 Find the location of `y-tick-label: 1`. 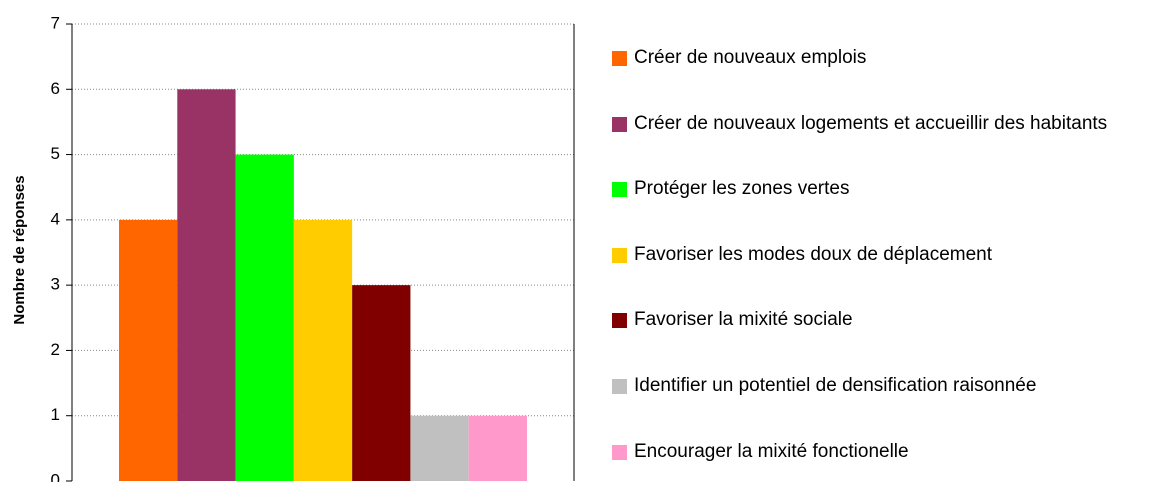

y-tick-label: 1 is located at coordinates (55, 414).